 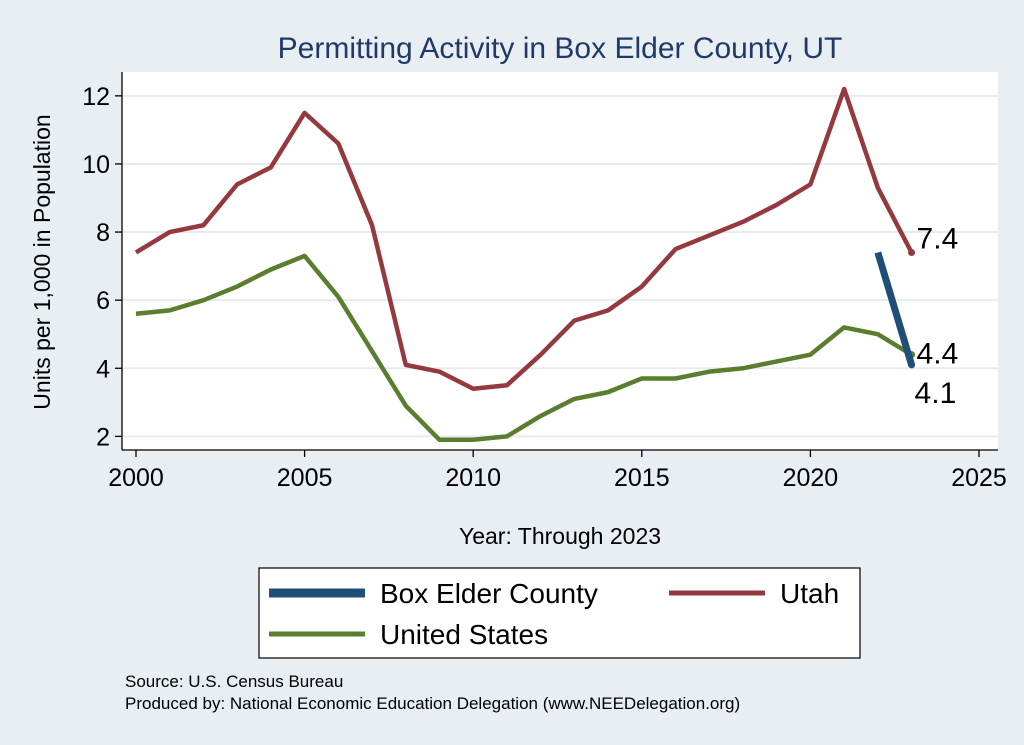 What do you see at coordinates (103, 301) in the screenshot?
I see `y-tick-label-6: 6` at bounding box center [103, 301].